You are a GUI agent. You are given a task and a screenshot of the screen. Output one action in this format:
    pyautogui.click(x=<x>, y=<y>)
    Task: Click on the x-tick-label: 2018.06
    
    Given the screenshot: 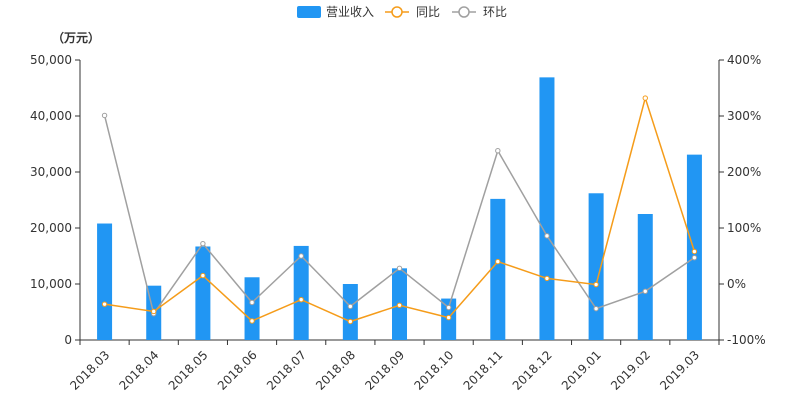 What is the action you would take?
    pyautogui.click(x=237, y=370)
    